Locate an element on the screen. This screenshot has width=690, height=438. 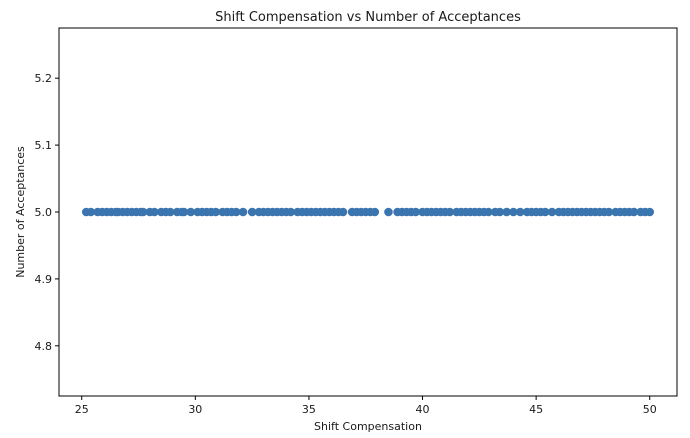
y-tick-label: 5.0 is located at coordinates (44, 212).